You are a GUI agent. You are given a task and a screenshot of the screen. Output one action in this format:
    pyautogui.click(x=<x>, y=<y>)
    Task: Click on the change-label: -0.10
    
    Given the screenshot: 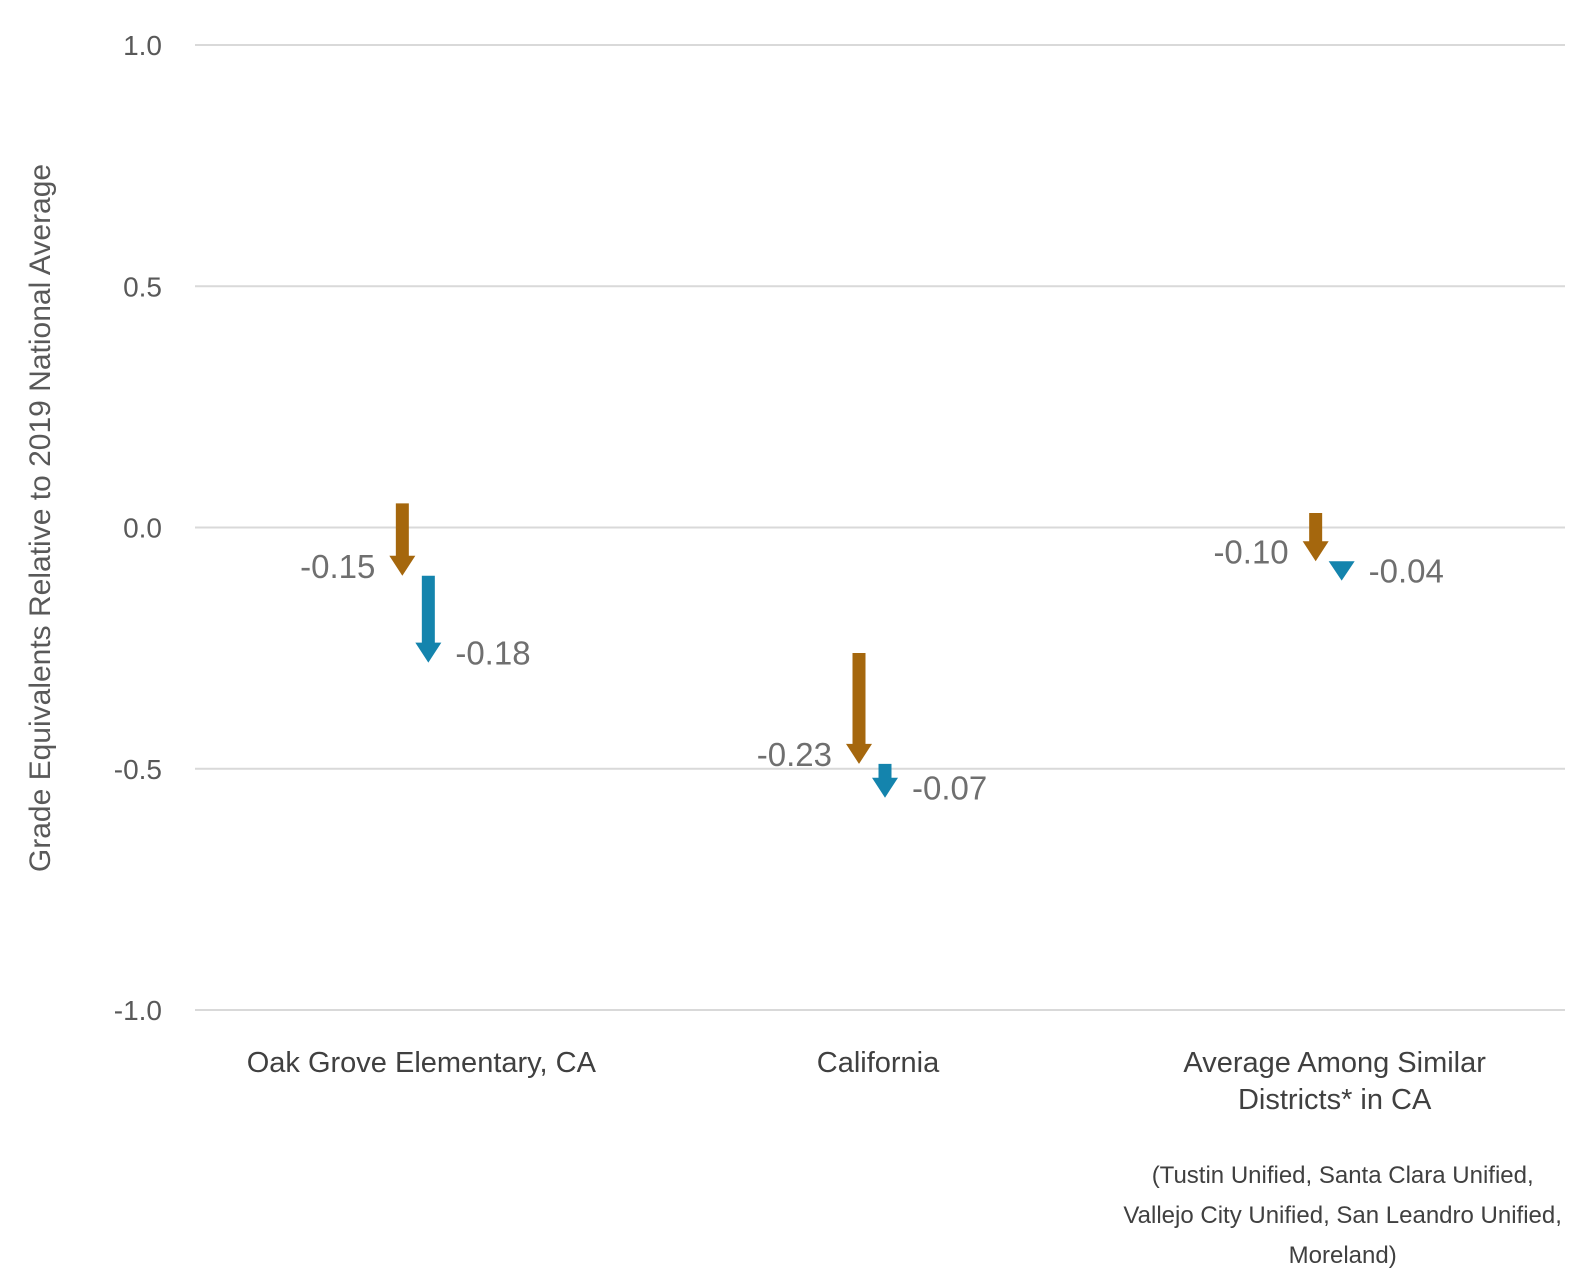 What is the action you would take?
    pyautogui.click(x=1250, y=551)
    